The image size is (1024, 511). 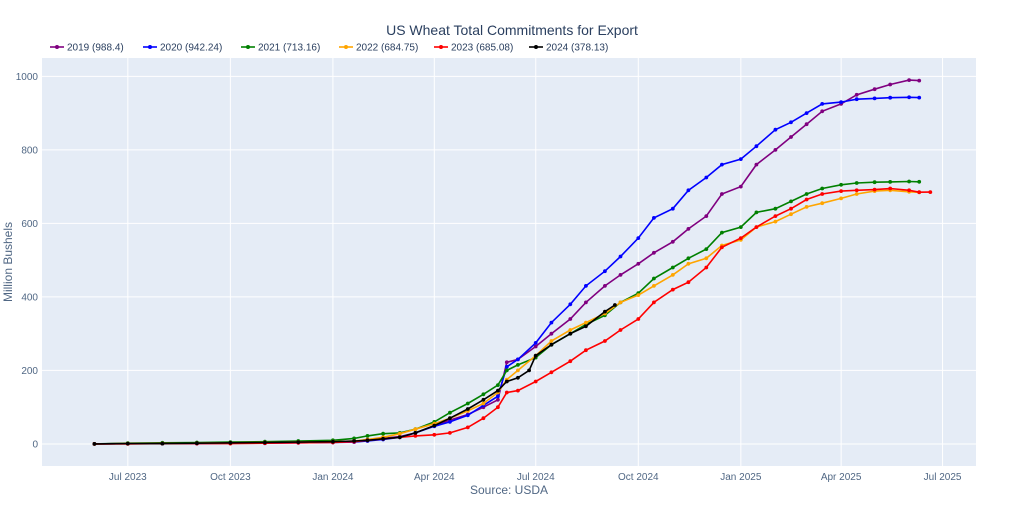 What do you see at coordinates (182, 48) in the screenshot?
I see `legend-item: 2020 (942.24)` at bounding box center [182, 48].